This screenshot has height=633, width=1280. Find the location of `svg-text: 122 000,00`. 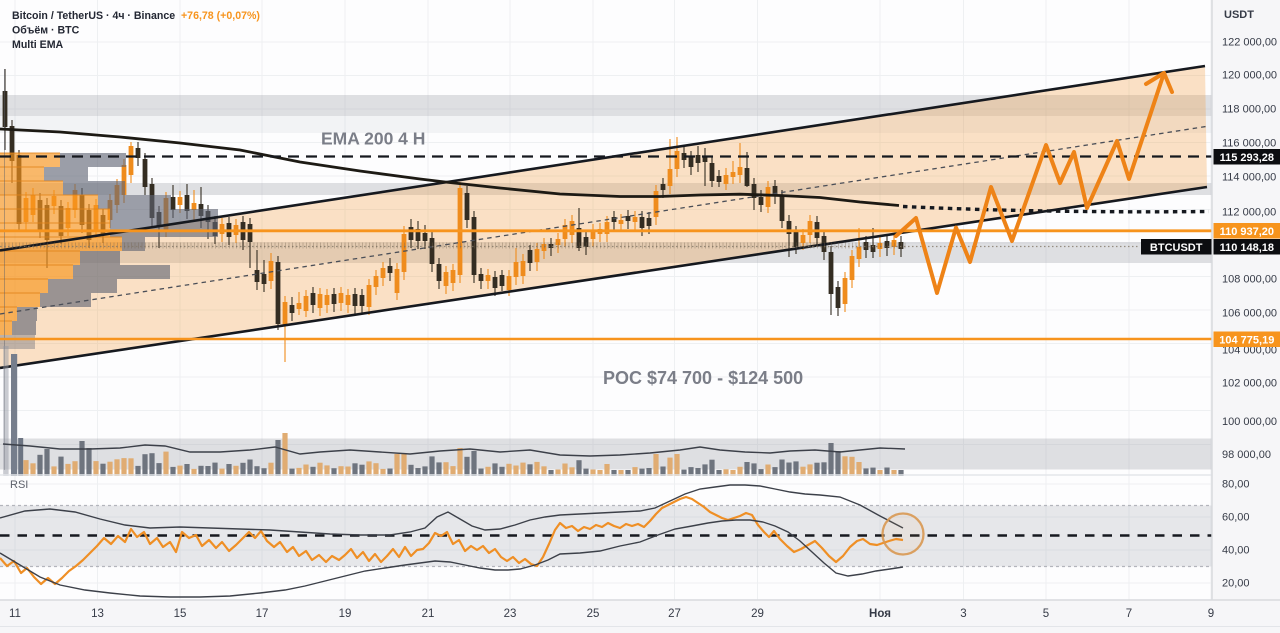

svg-text: 122 000,00 is located at coordinates (1249, 43).